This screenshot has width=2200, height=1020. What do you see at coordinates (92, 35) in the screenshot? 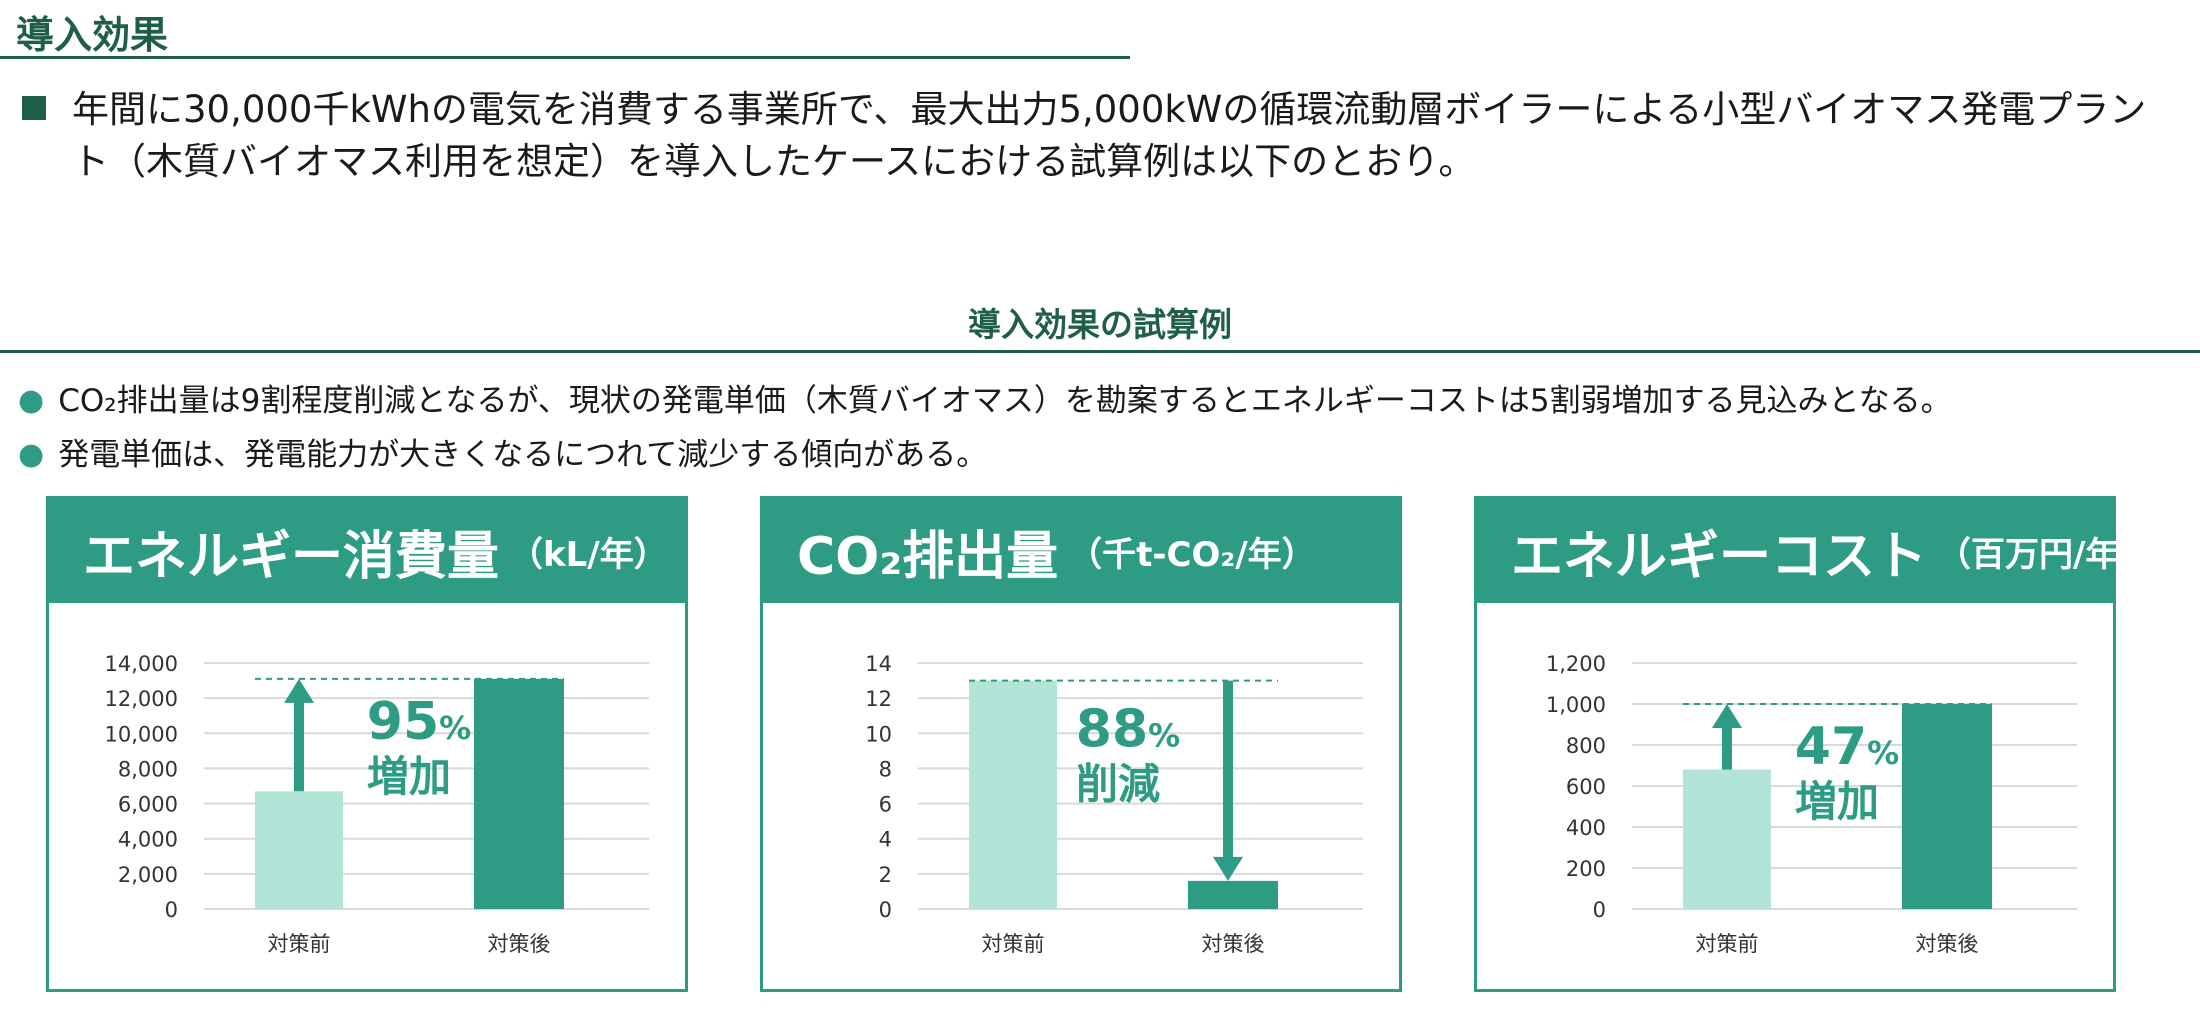
I see `page-title: 導入効果` at bounding box center [92, 35].